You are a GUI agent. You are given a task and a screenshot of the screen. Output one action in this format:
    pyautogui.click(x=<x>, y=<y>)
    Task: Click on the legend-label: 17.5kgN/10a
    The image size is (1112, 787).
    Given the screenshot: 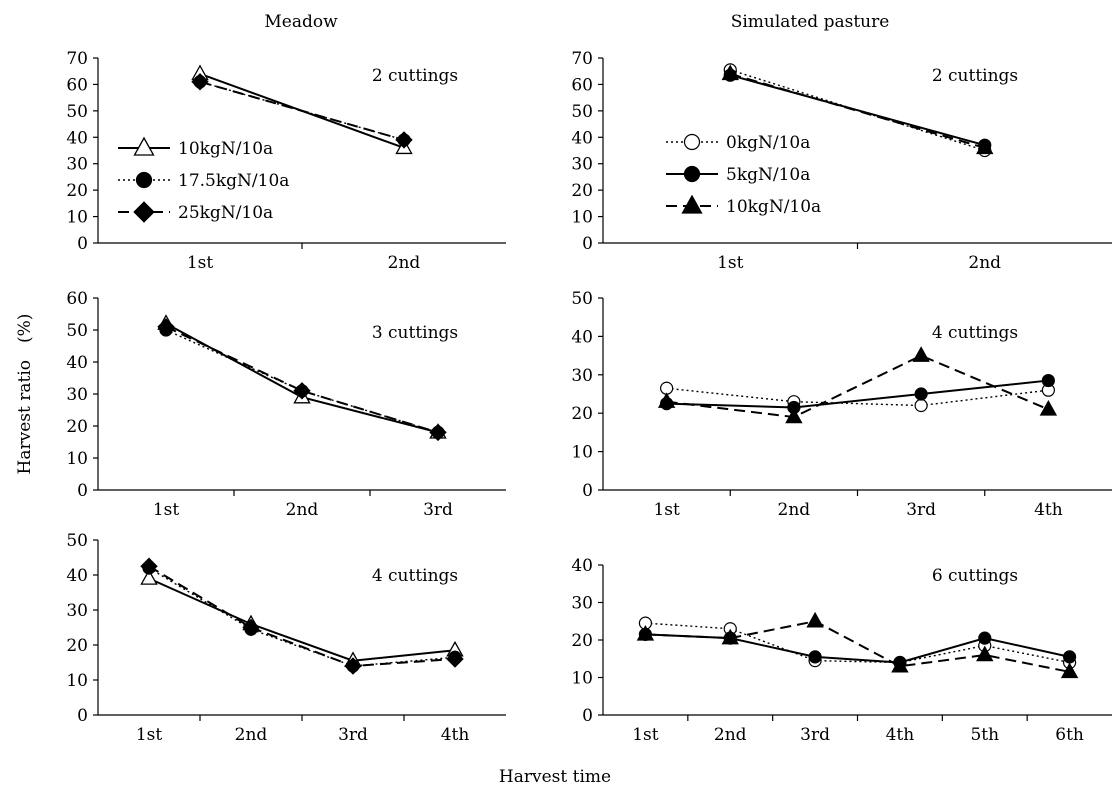 What is the action you would take?
    pyautogui.click(x=233, y=181)
    